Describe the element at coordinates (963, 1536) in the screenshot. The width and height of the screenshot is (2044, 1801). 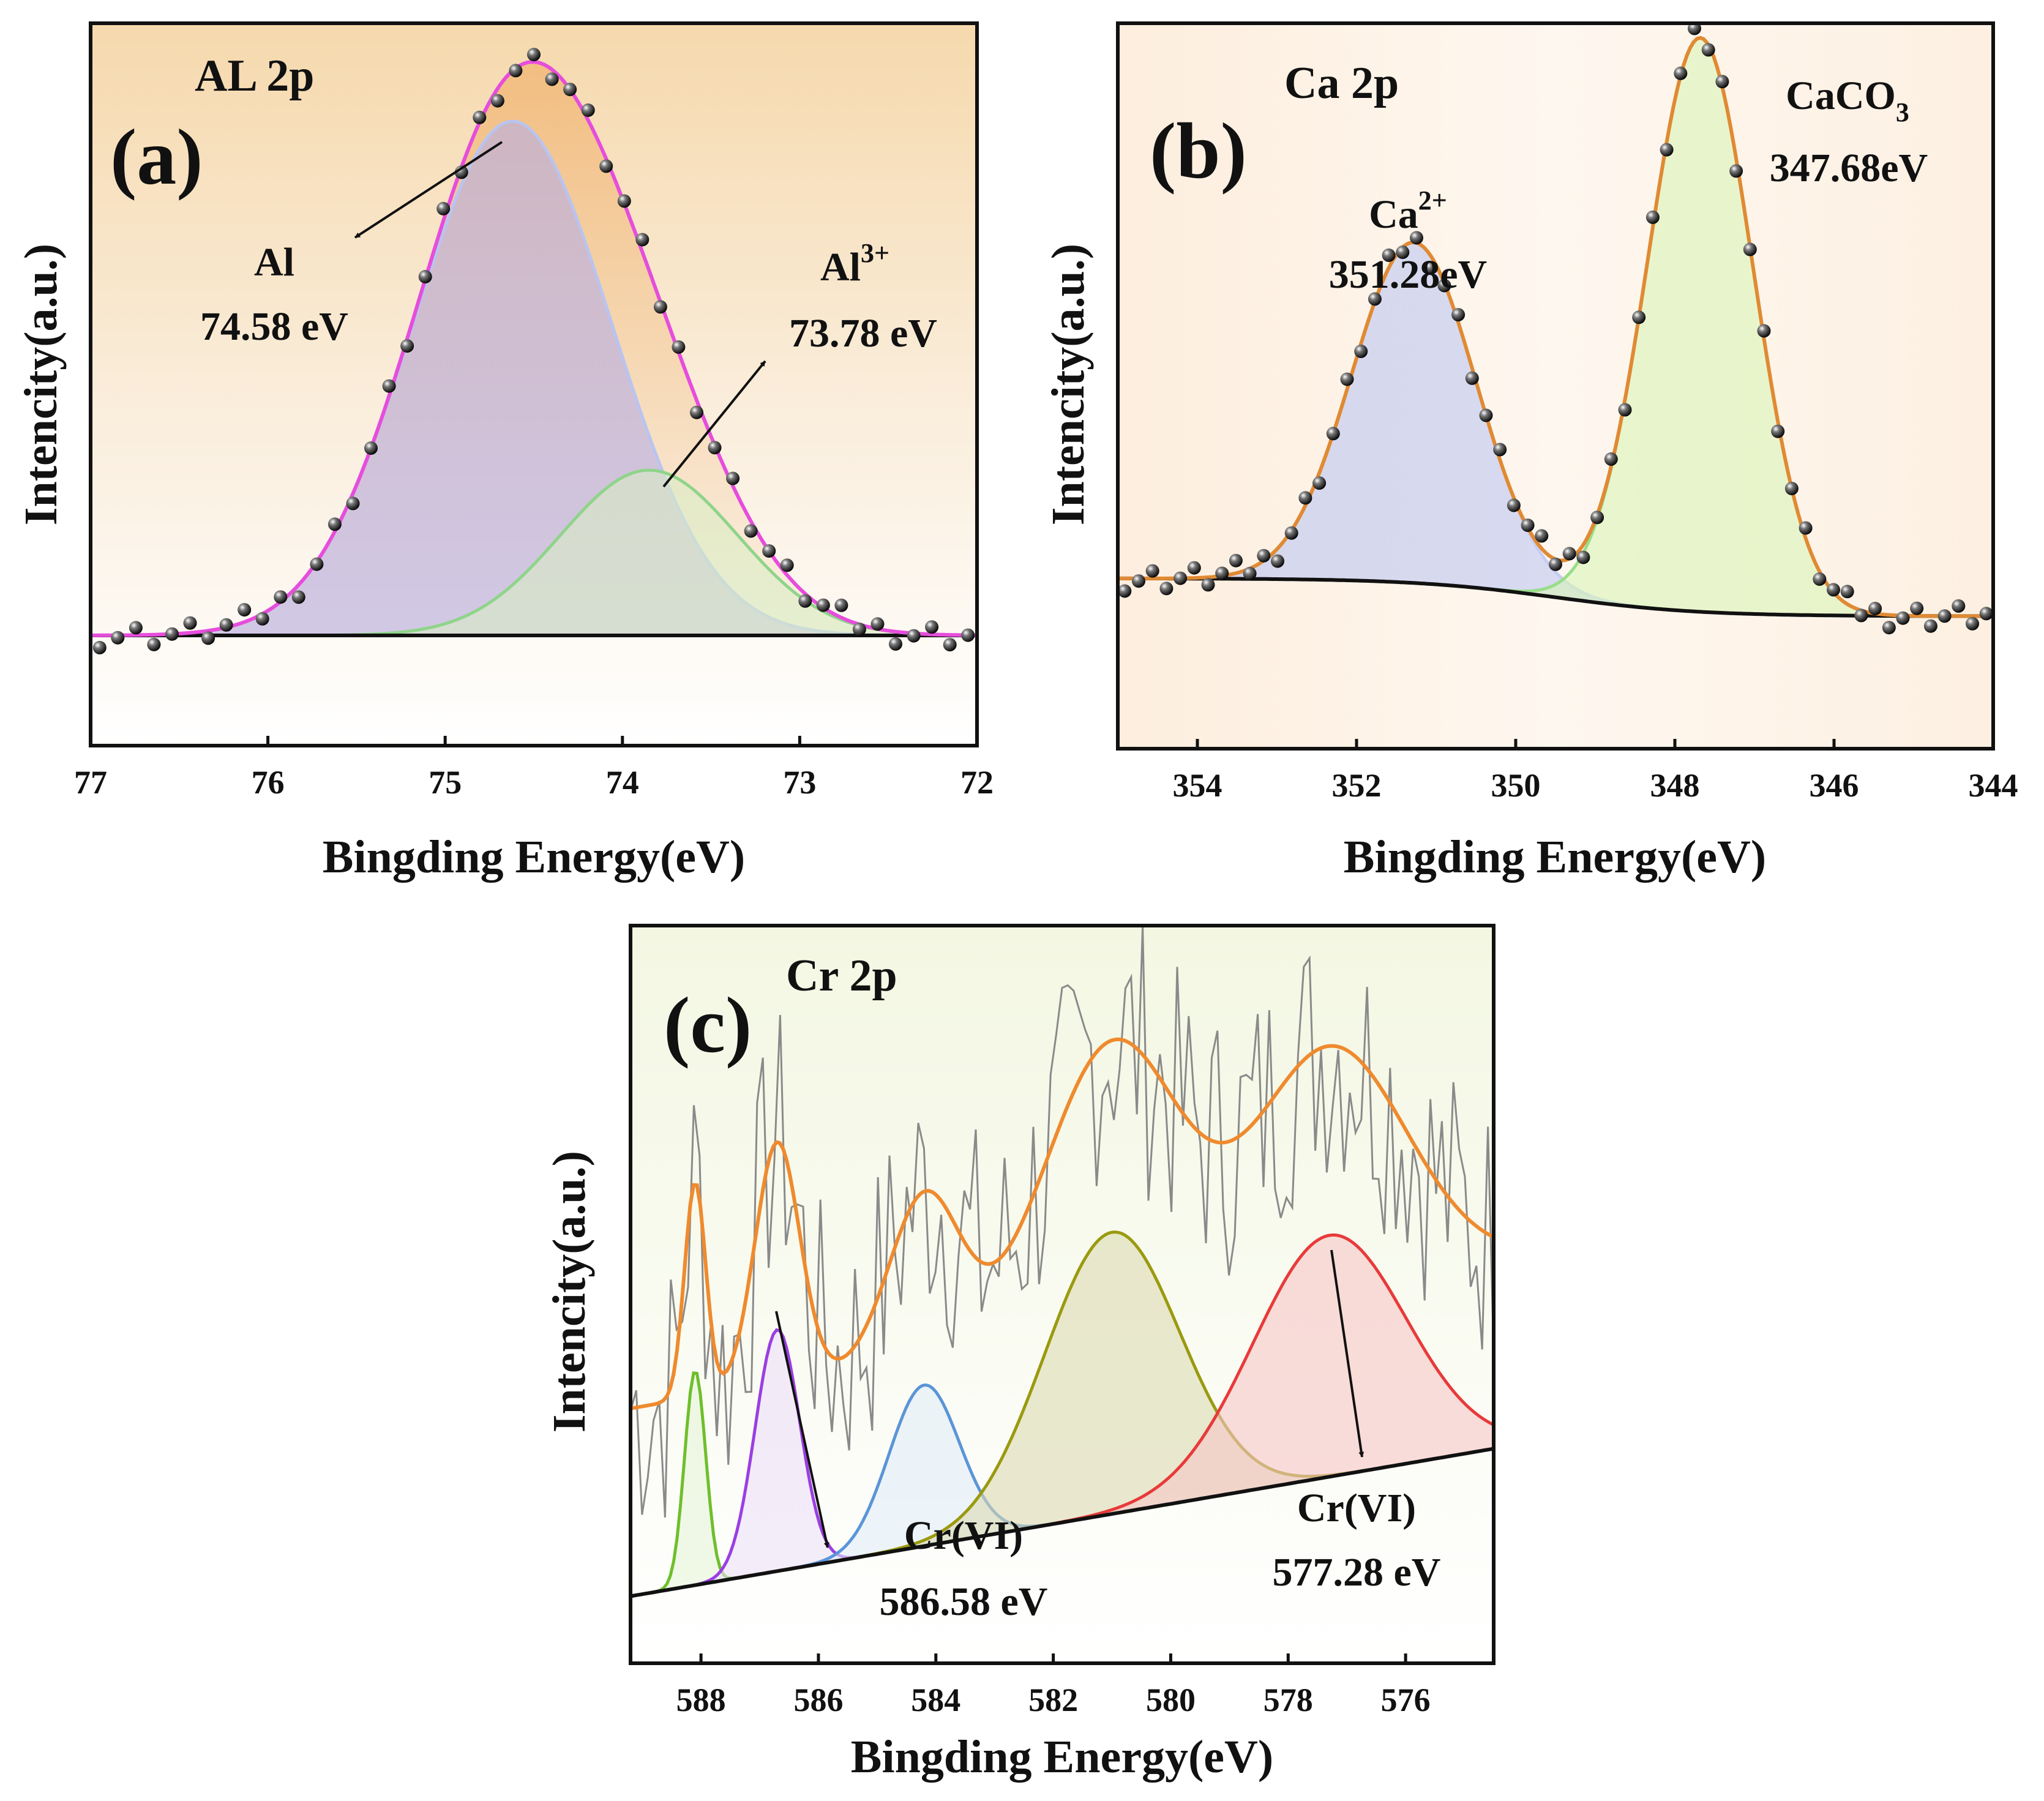
I see `peak-label-cr-586-species: Cr(VI)` at that location.